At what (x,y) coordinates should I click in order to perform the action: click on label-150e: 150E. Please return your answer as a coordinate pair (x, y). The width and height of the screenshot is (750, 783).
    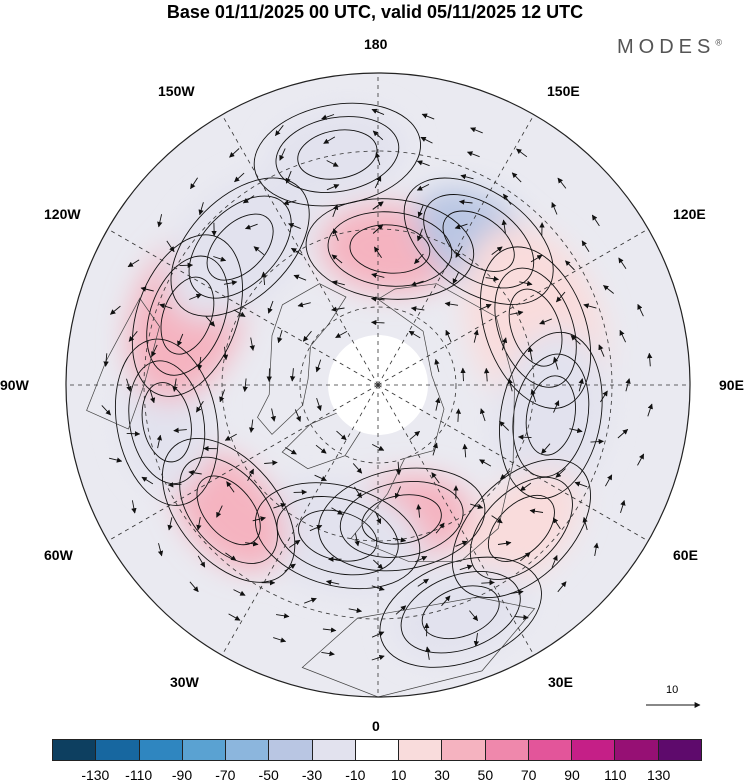
    Looking at the image, I should click on (563, 91).